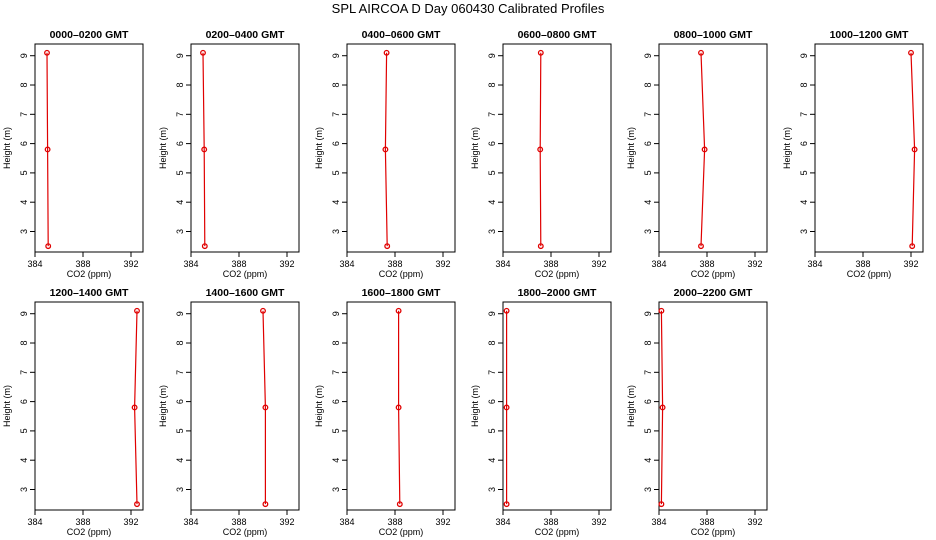 This screenshot has width=936, height=540. I want to click on panel-title: 0800–1000 GMT, so click(713, 35).